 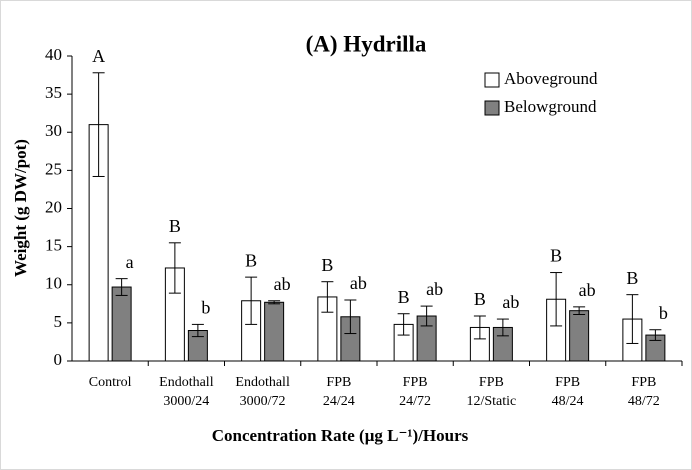 What do you see at coordinates (20, 208) in the screenshot?
I see `y-axis-label: Weight (g DW/pot)` at bounding box center [20, 208].